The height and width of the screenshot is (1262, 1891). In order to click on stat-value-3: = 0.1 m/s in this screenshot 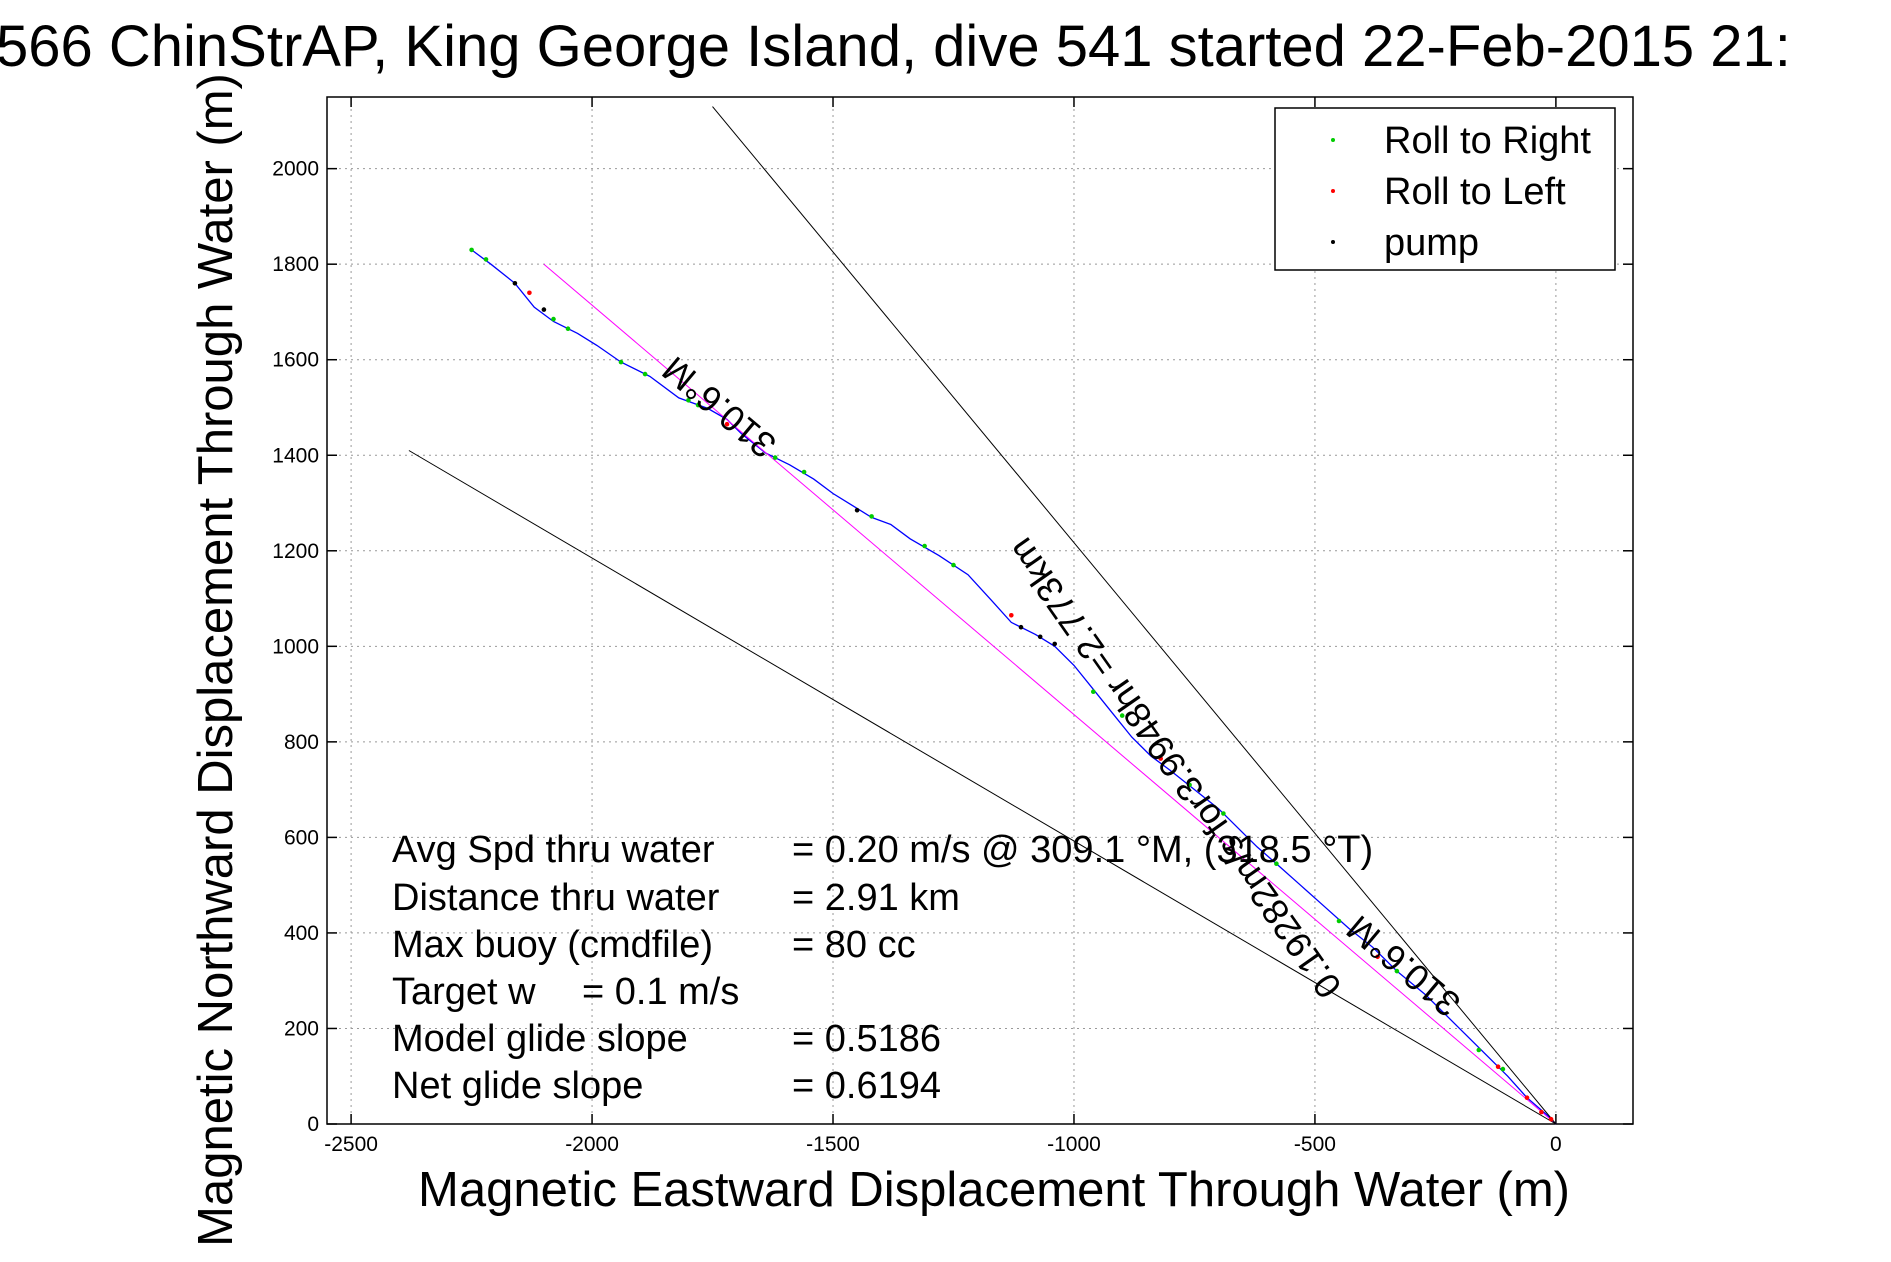, I will do `click(660, 992)`.